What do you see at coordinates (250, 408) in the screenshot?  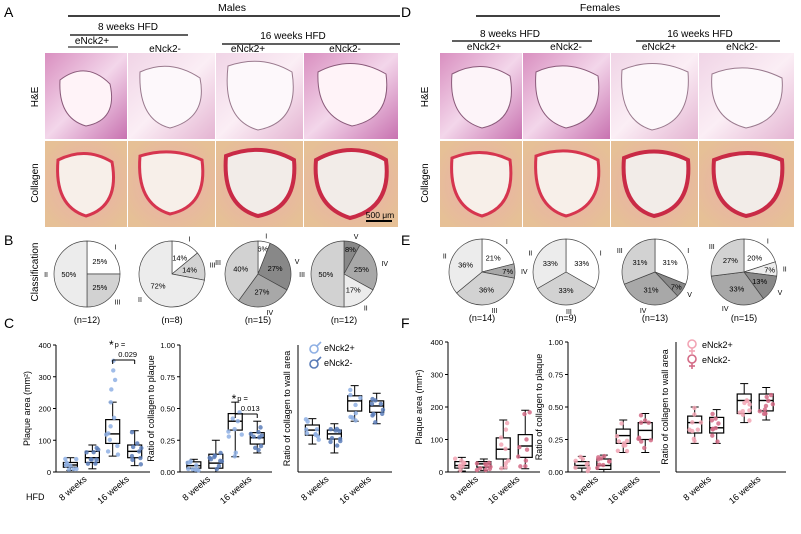 I see `p-value: 0.013` at bounding box center [250, 408].